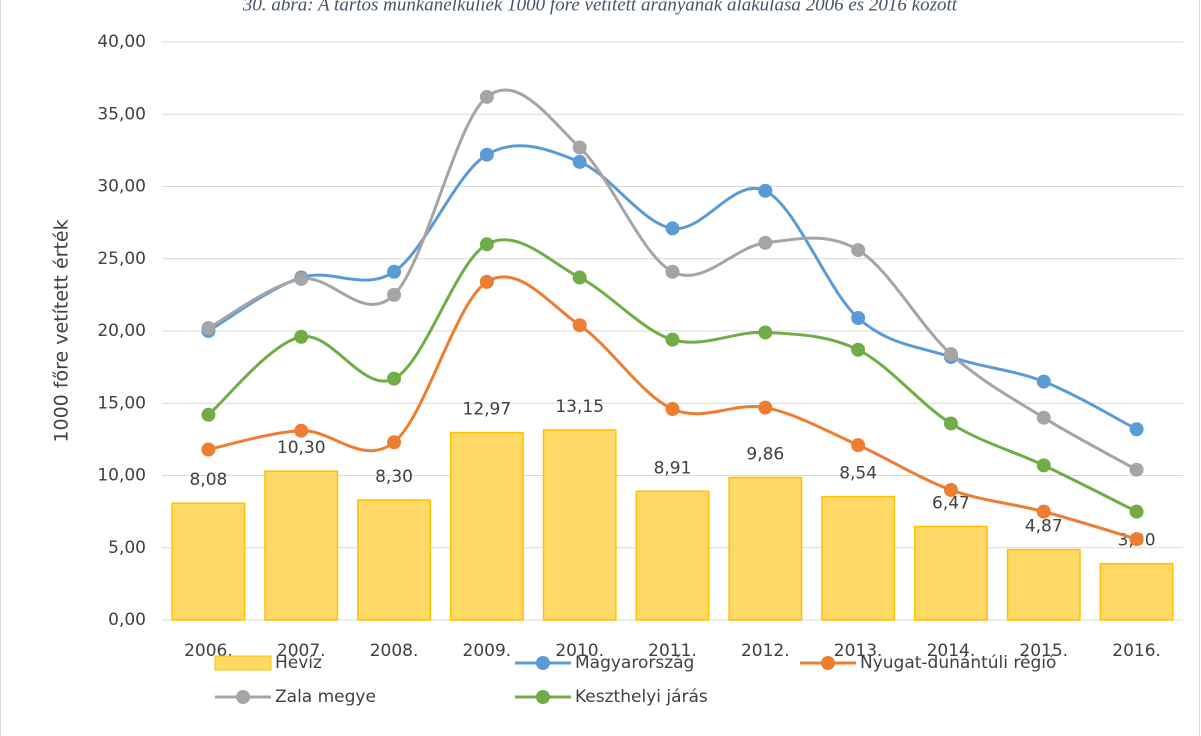 Image resolution: width=1201 pixels, height=736 pixels. I want to click on legend-label: Hévíz, so click(298, 663).